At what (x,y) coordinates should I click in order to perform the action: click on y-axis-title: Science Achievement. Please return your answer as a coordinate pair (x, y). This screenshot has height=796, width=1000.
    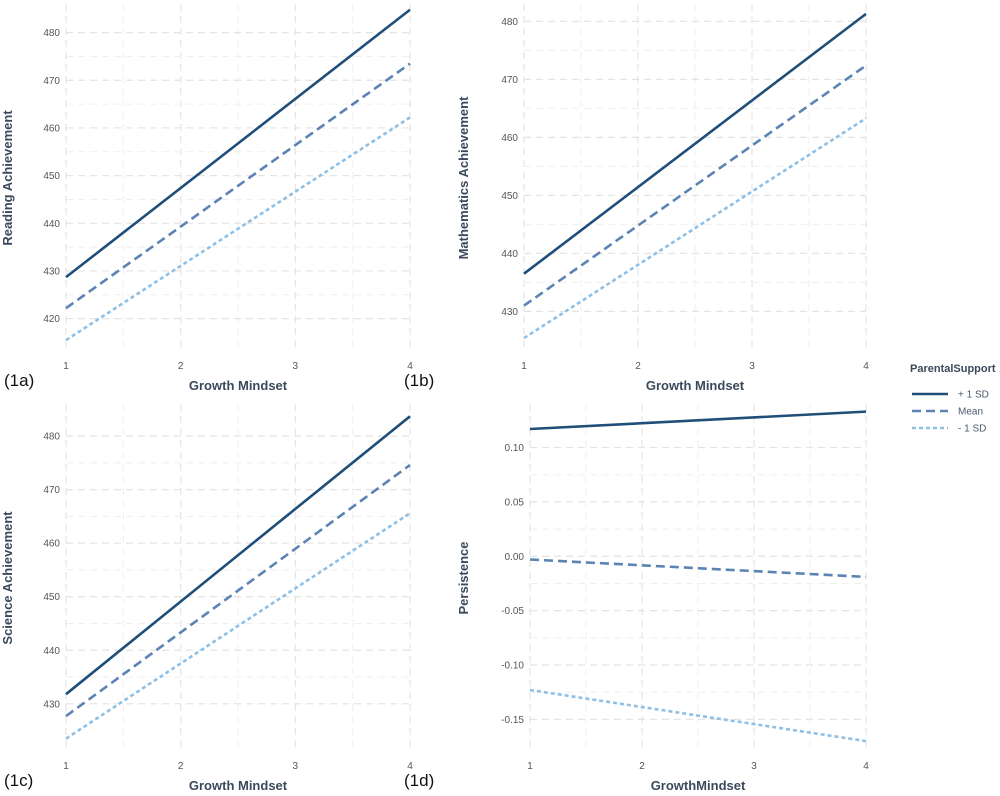
    Looking at the image, I should click on (7, 578).